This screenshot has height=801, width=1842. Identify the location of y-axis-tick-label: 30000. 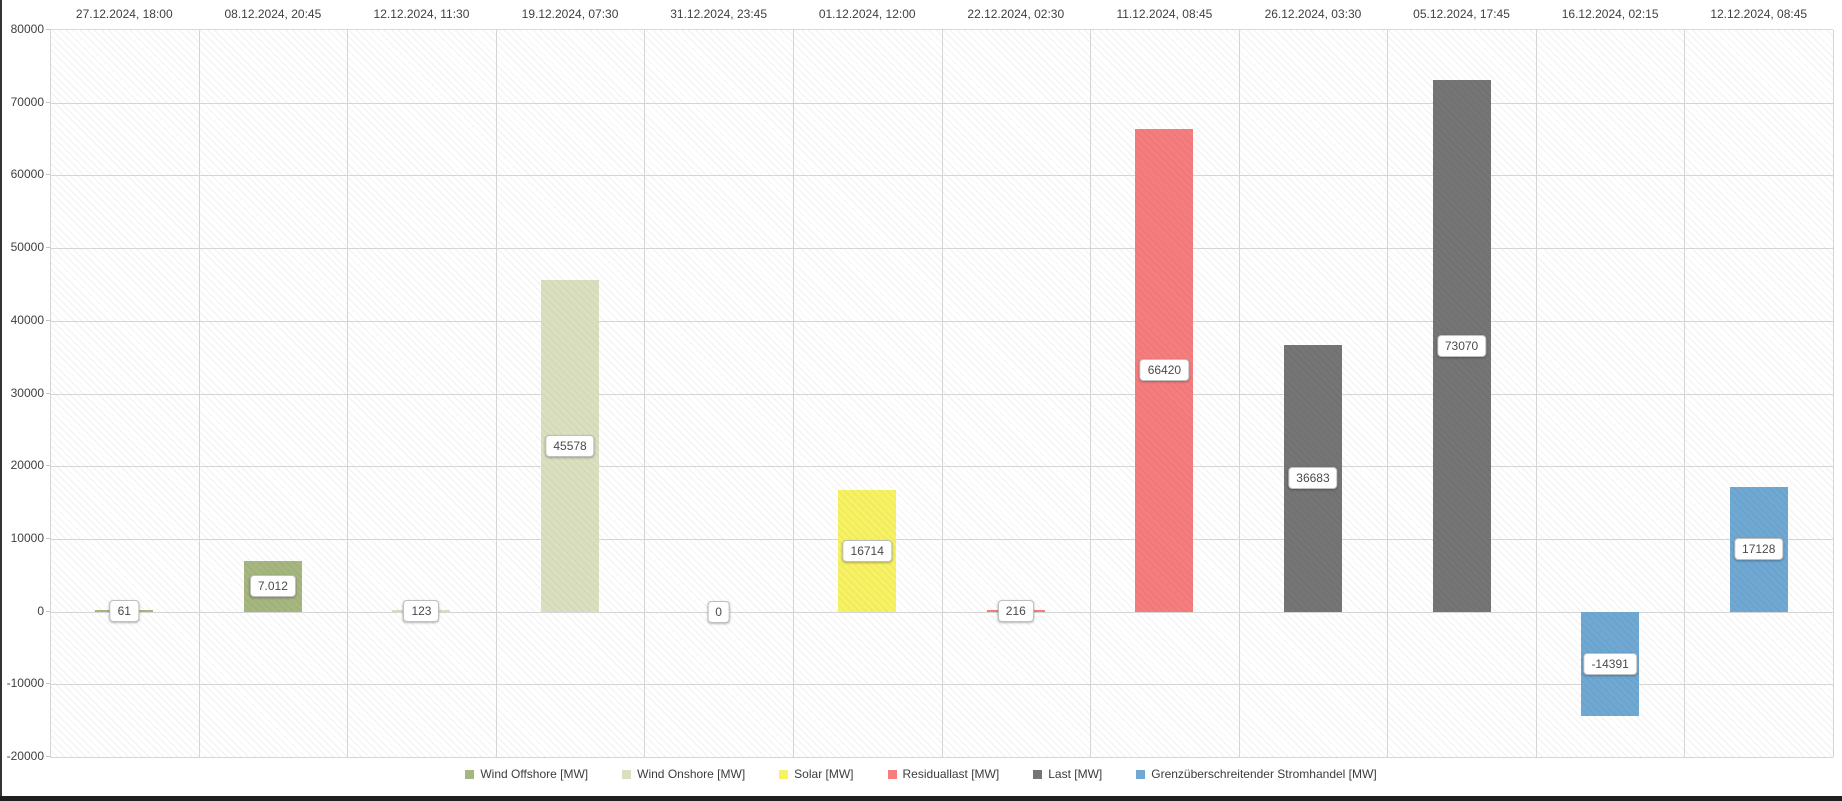
(27, 392).